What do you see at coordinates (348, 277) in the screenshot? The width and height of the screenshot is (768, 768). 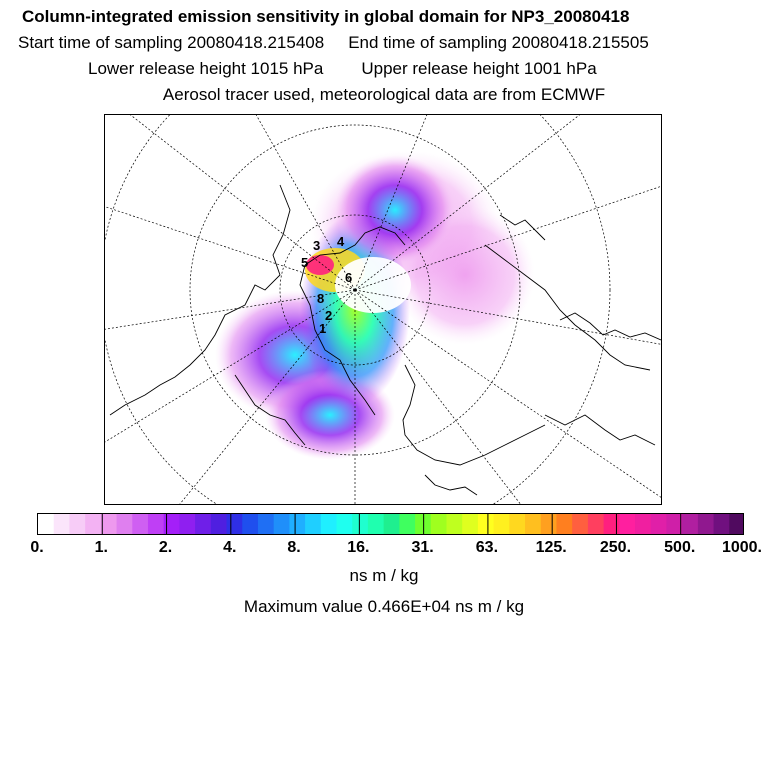 I see `contour-label: 6` at bounding box center [348, 277].